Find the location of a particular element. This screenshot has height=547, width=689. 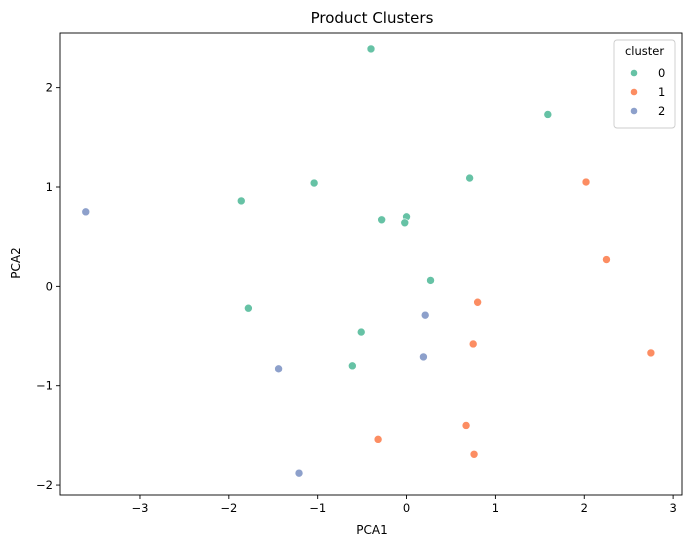

legend: cluster 0 1 2 is located at coordinates (644, 84).